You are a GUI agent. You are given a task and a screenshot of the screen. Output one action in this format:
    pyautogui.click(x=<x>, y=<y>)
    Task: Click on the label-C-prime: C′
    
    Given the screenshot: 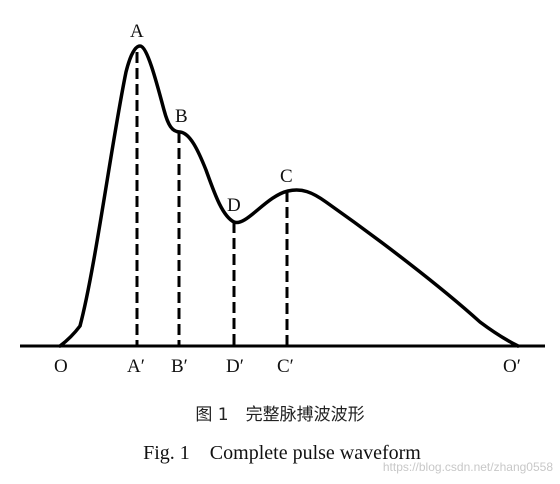 What is the action you would take?
    pyautogui.click(x=285, y=366)
    